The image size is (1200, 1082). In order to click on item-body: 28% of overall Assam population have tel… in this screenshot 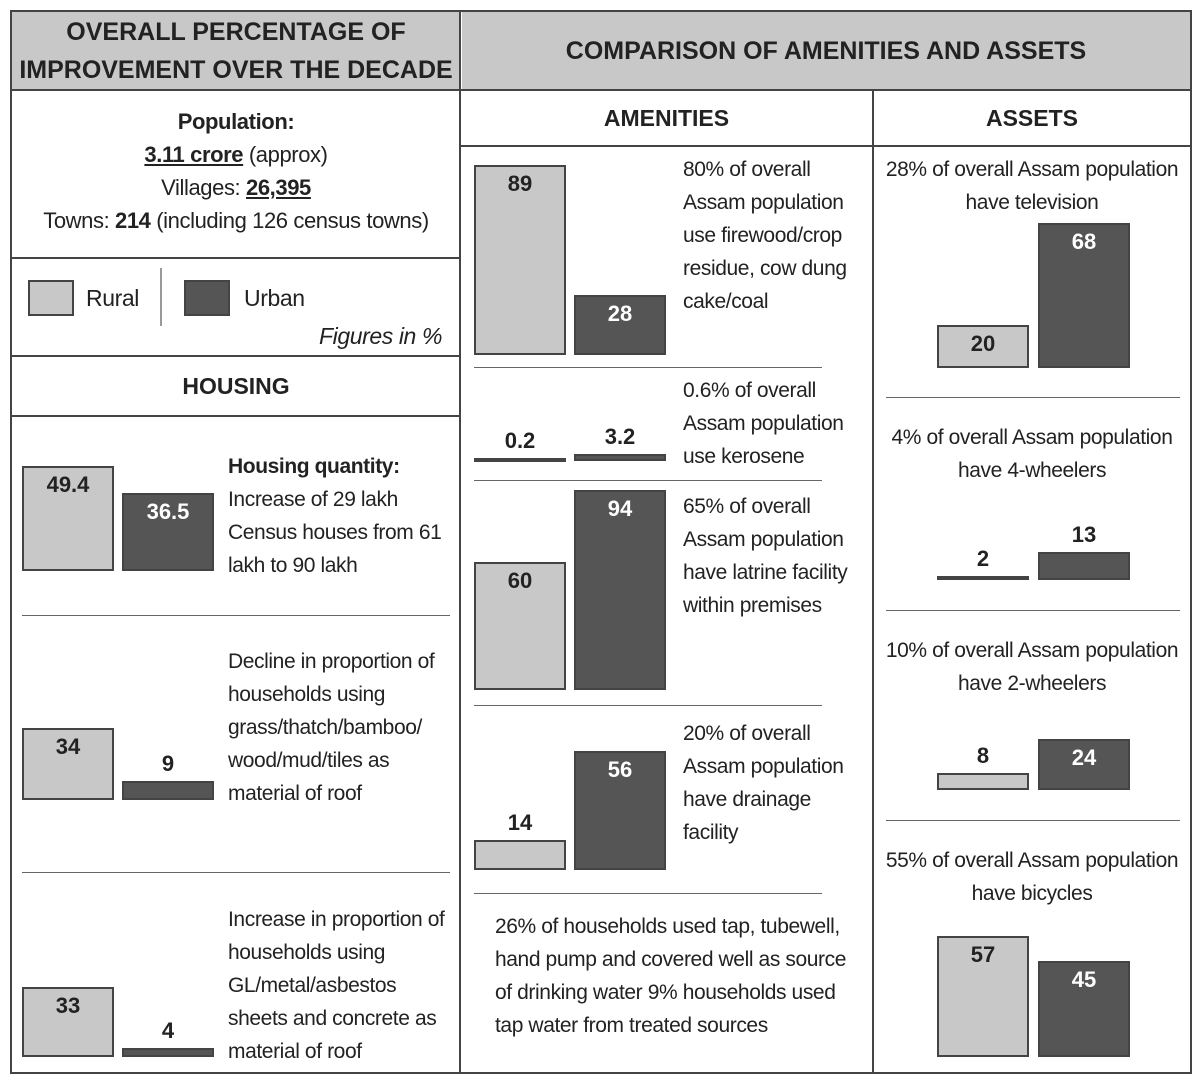, I will do `click(1032, 186)`.